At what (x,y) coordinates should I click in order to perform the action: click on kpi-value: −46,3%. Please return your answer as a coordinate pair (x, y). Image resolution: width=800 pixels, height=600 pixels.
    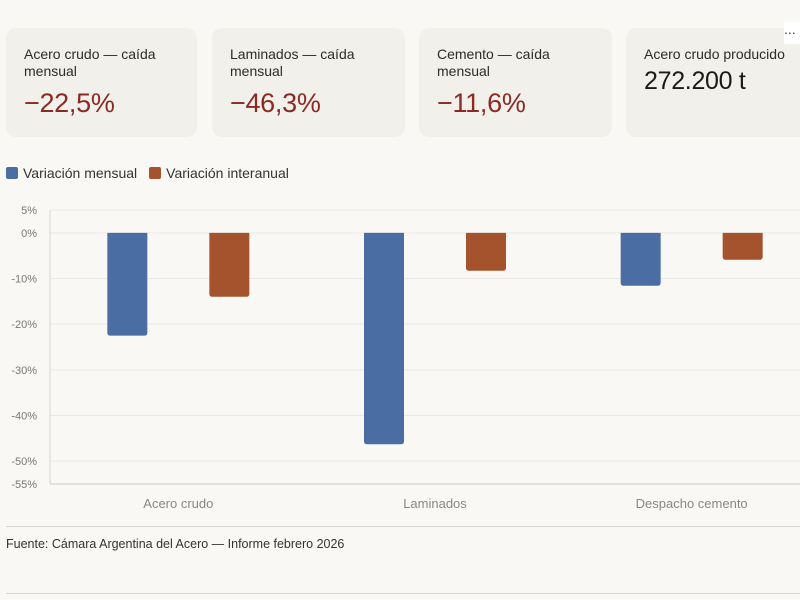
    Looking at the image, I should click on (275, 103).